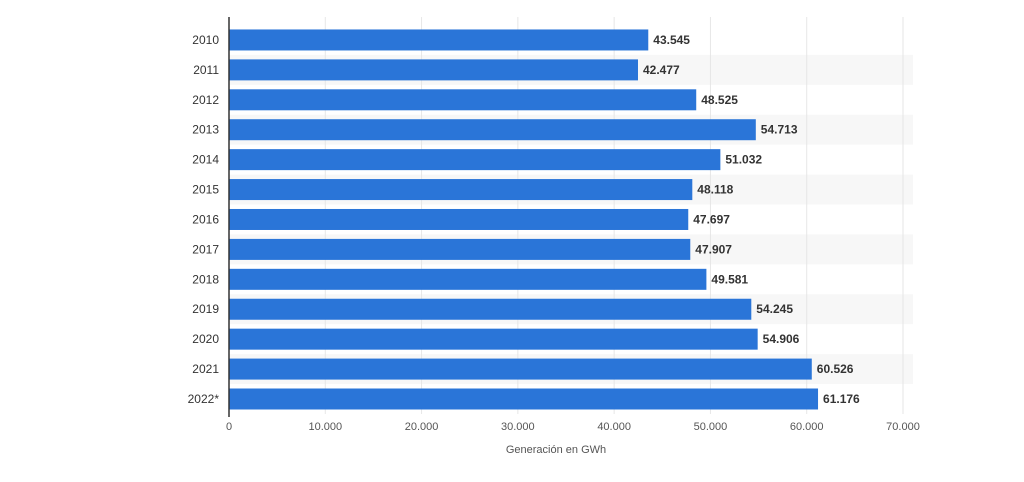 The height and width of the screenshot is (482, 1024). What do you see at coordinates (205, 339) in the screenshot?
I see `category-label: 2020` at bounding box center [205, 339].